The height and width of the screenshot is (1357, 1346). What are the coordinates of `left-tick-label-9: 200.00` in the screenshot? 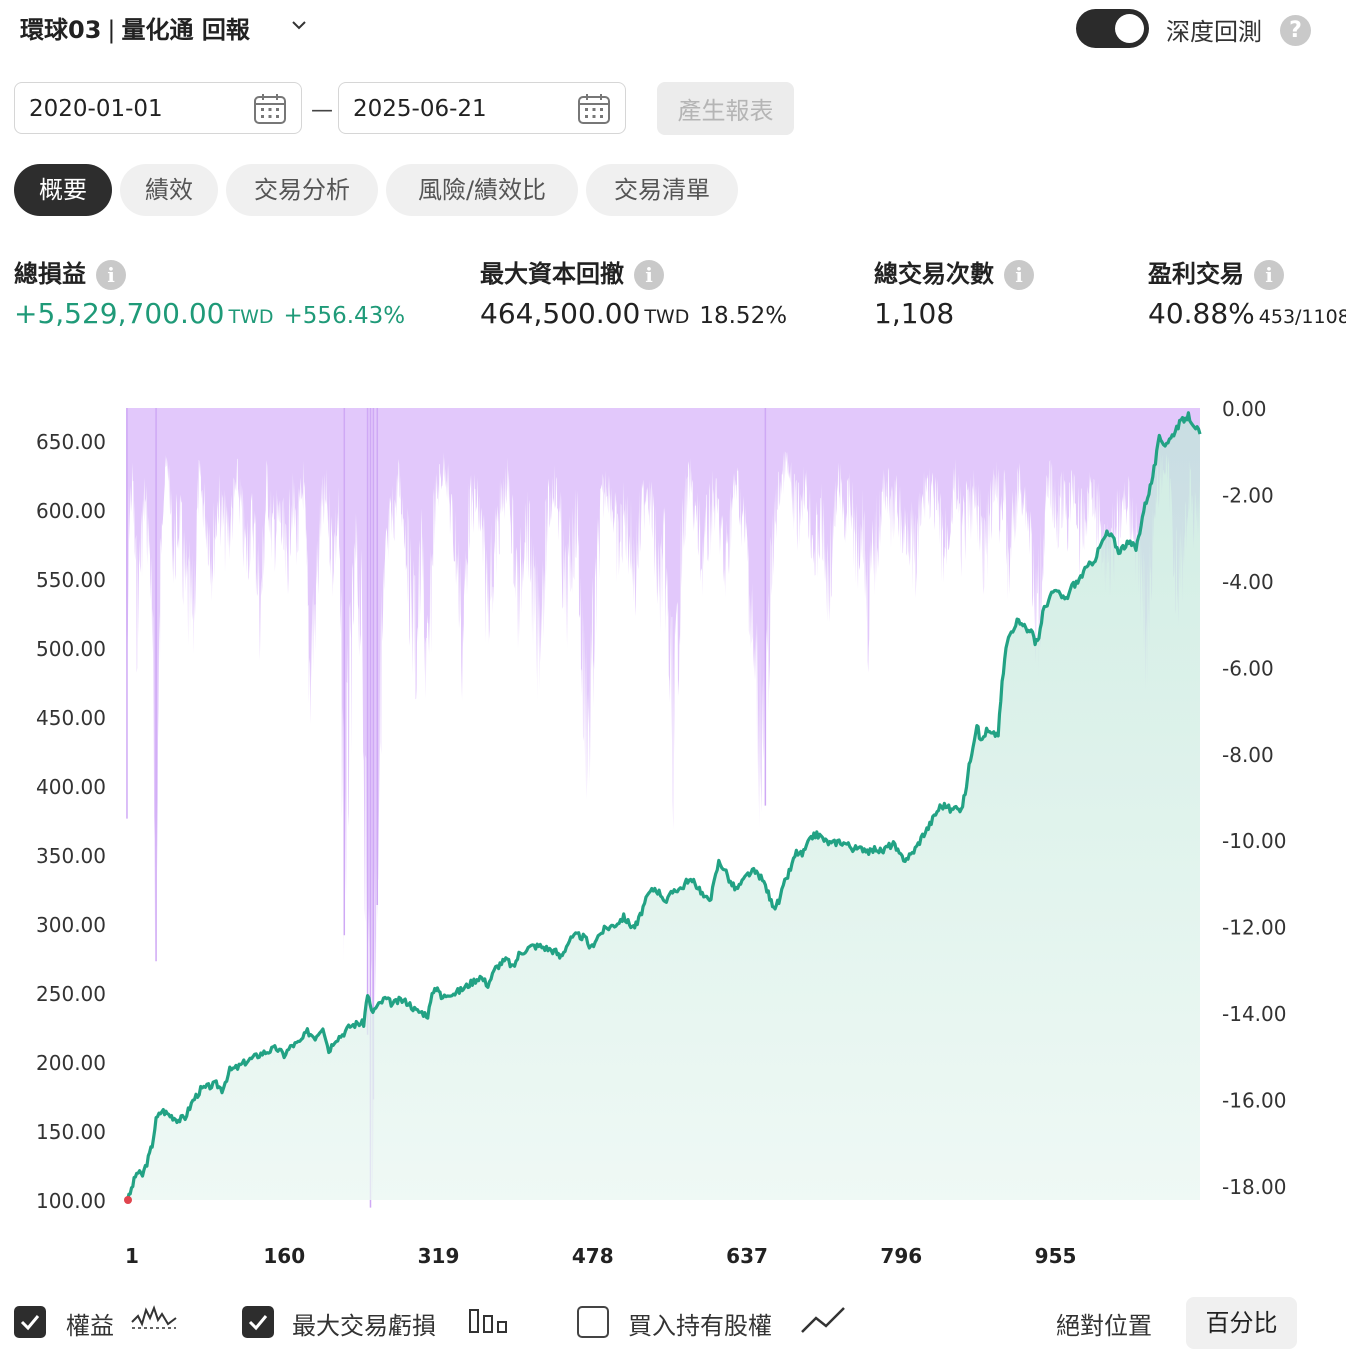 It's located at (71, 1063).